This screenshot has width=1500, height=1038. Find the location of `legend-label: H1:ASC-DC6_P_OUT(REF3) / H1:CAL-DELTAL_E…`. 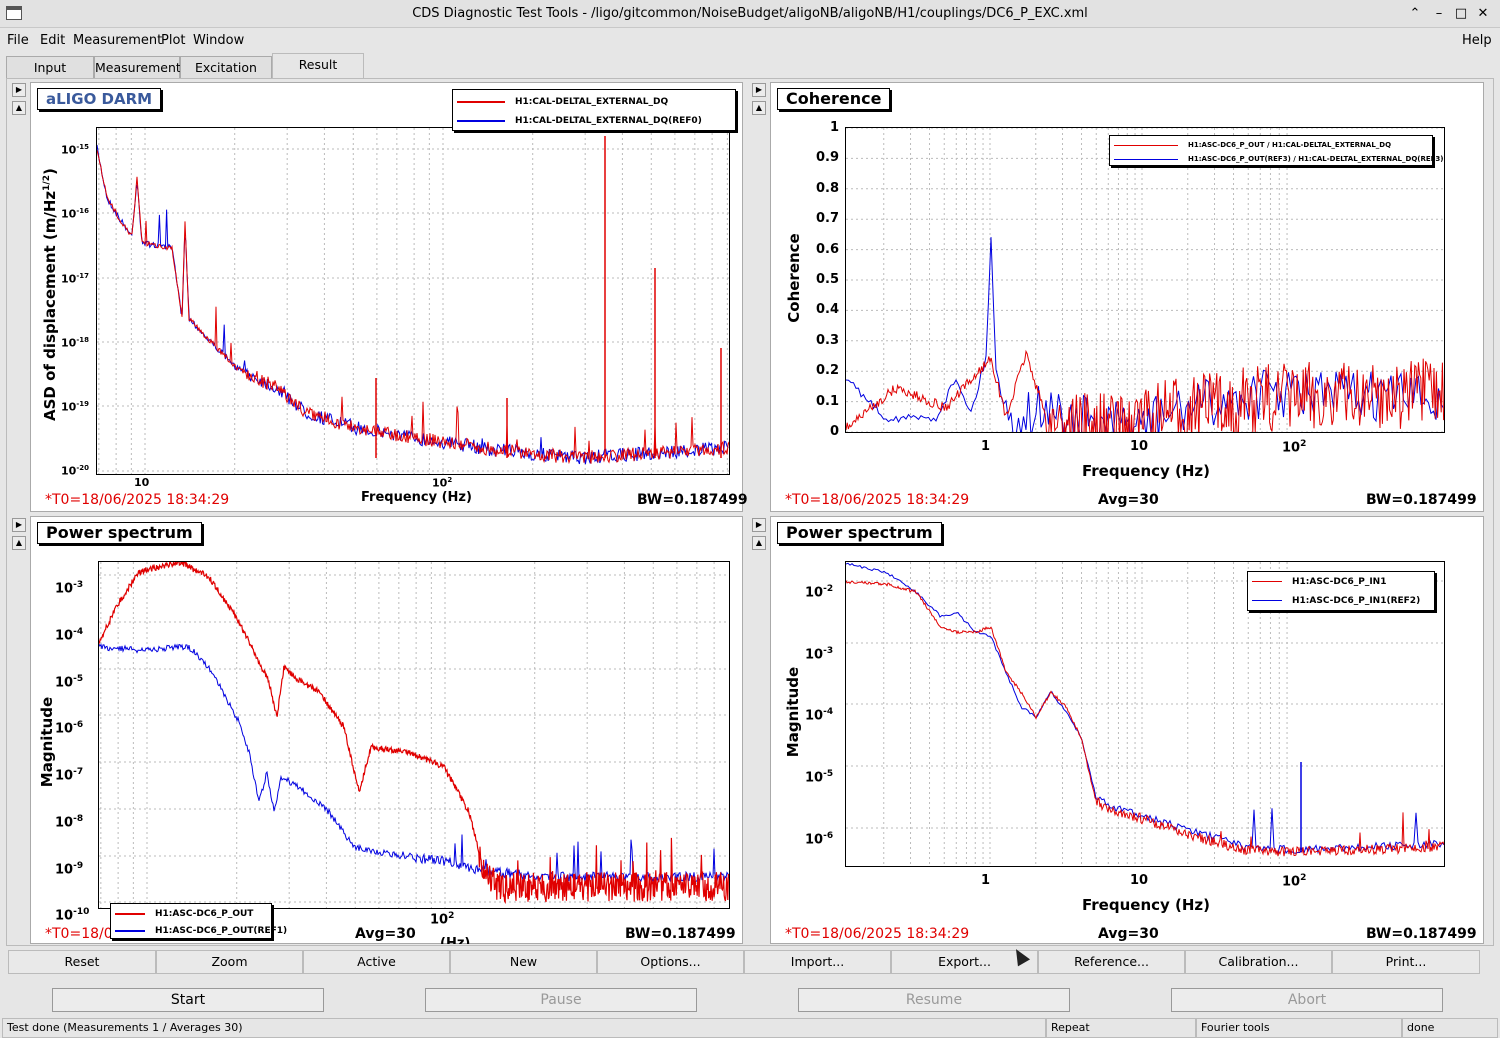

legend-label: H1:ASC-DC6_P_OUT(REF3) / H1:CAL-DELTAL_E… is located at coordinates (1316, 159).